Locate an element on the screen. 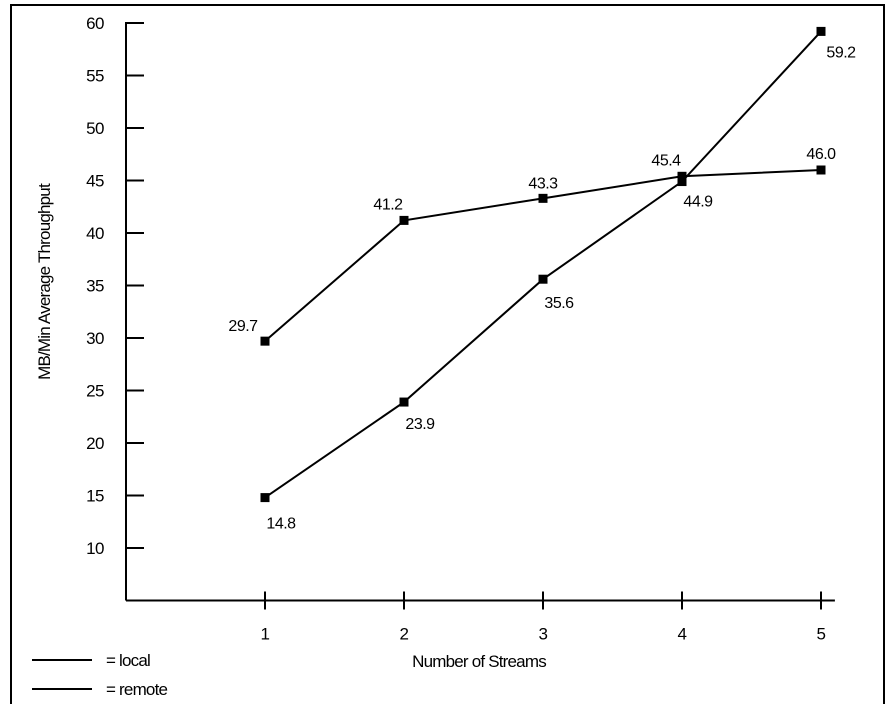 The width and height of the screenshot is (887, 706). x-axis-title: Number of Streams is located at coordinates (479, 661).